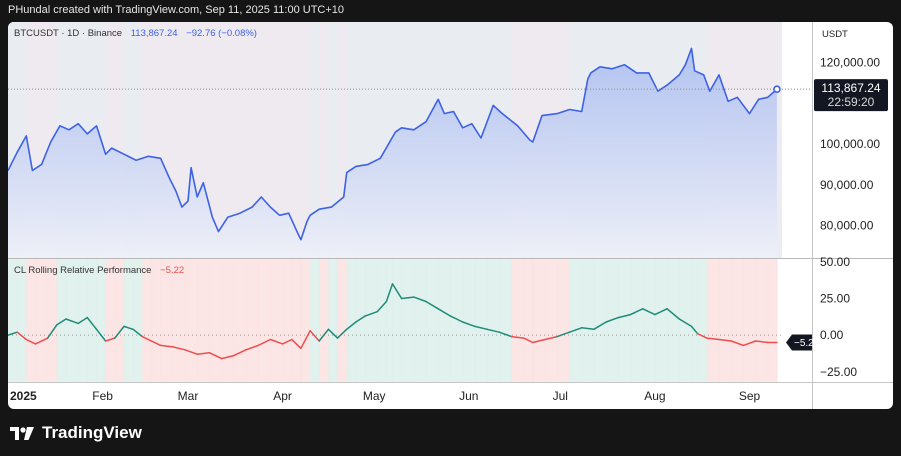  Describe the element at coordinates (850, 88) in the screenshot. I see `last-price-label-value: 113,867.24` at that location.